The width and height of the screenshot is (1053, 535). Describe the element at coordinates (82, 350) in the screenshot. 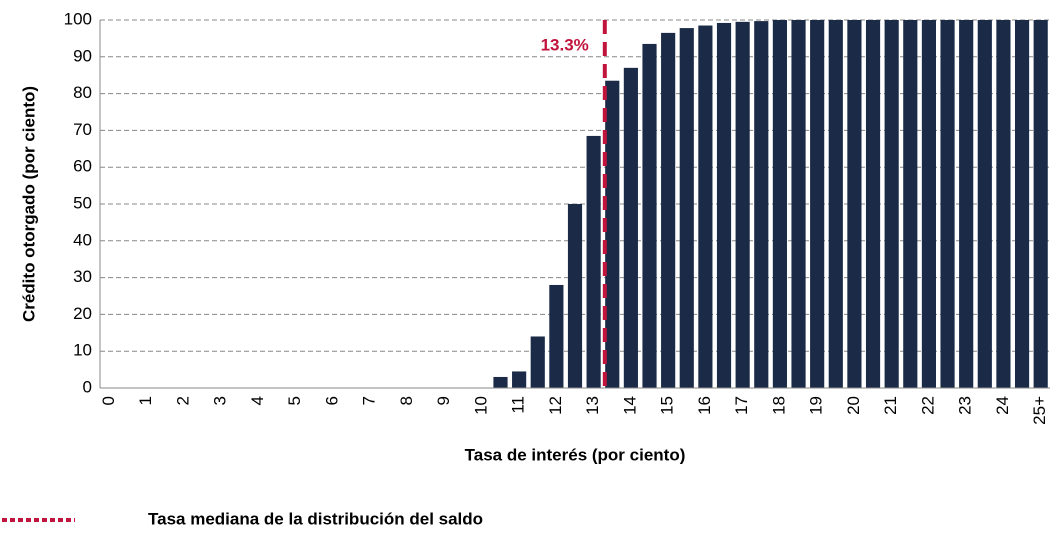

I see `y-tick-label: 10` at that location.